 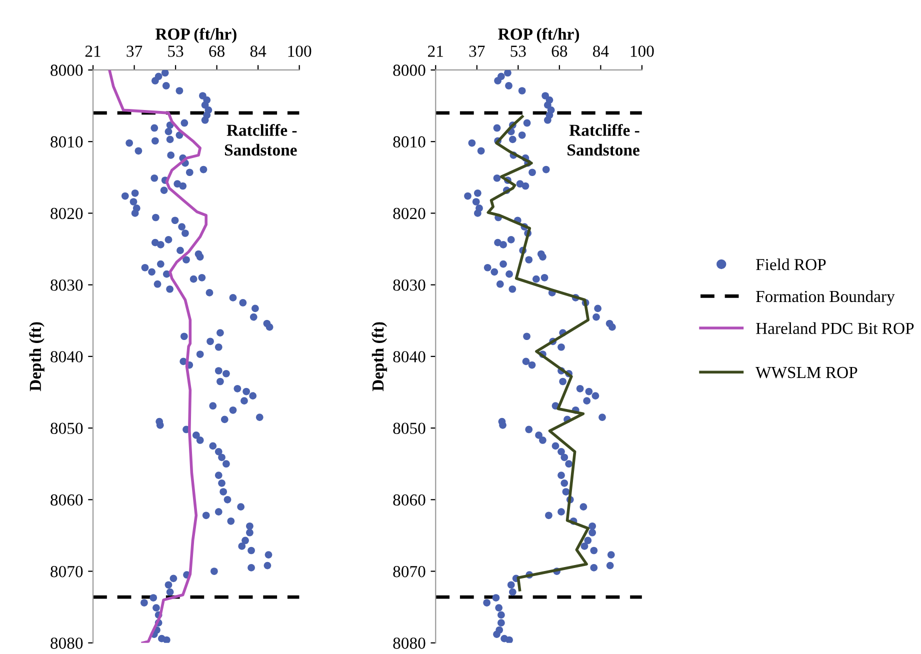 I want to click on line-series, so click(x=158, y=356).